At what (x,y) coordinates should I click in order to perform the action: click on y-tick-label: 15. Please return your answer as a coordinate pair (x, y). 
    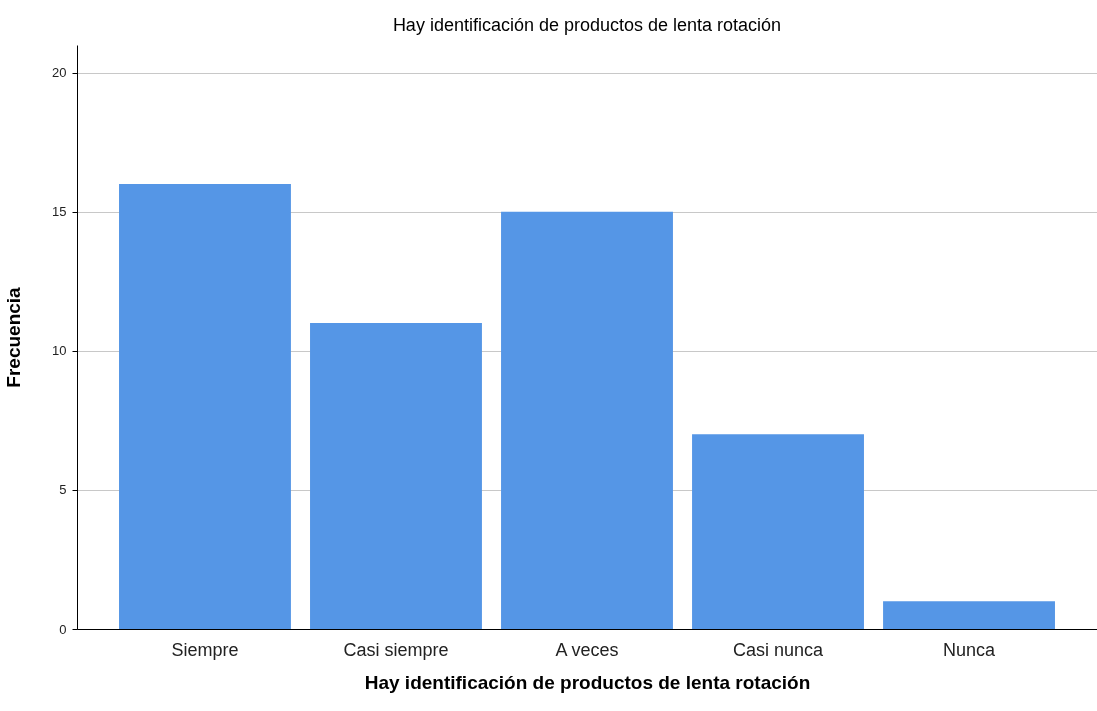
    Looking at the image, I should click on (59, 212).